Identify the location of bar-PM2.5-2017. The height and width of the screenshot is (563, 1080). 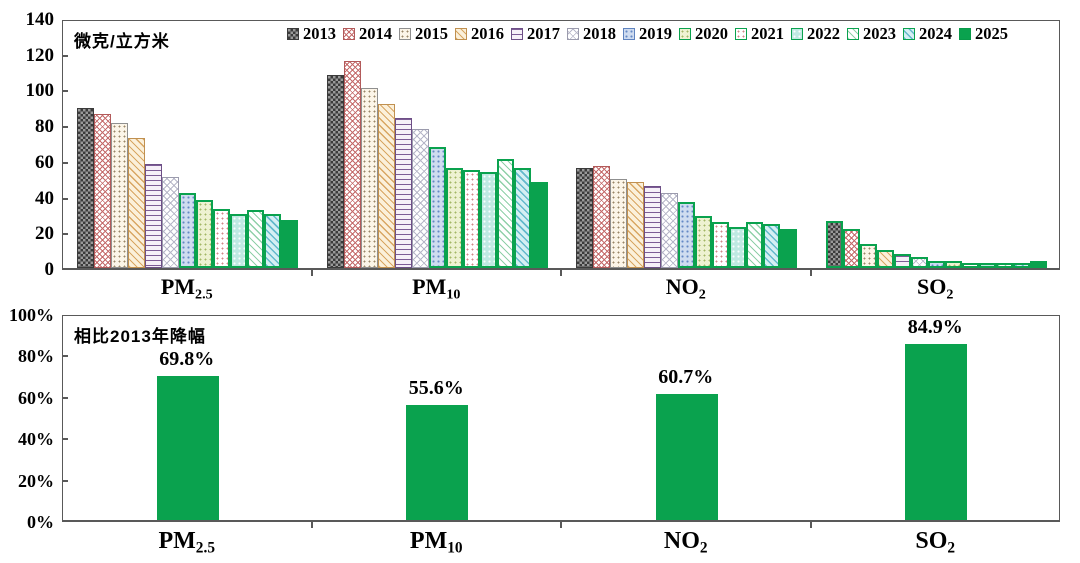
(154, 216).